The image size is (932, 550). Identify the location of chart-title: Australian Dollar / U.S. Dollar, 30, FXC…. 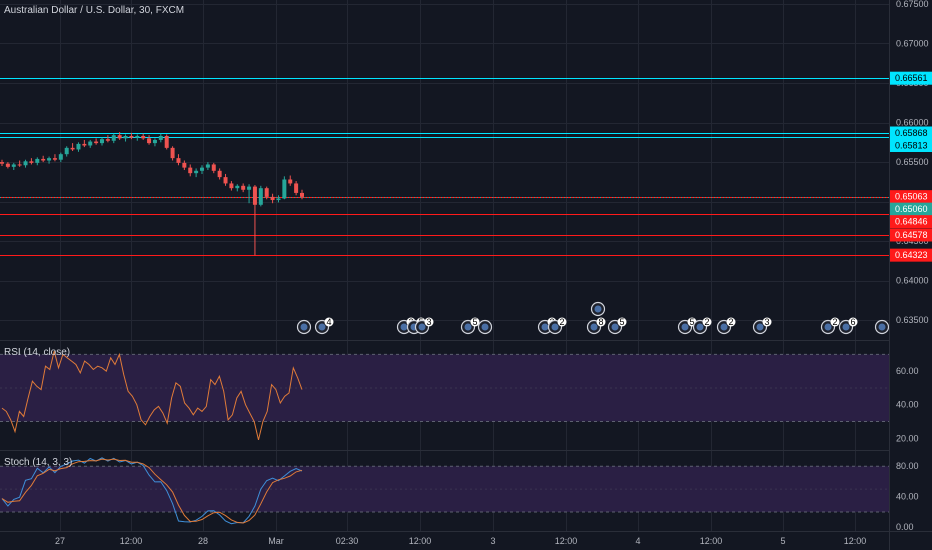
(94, 10).